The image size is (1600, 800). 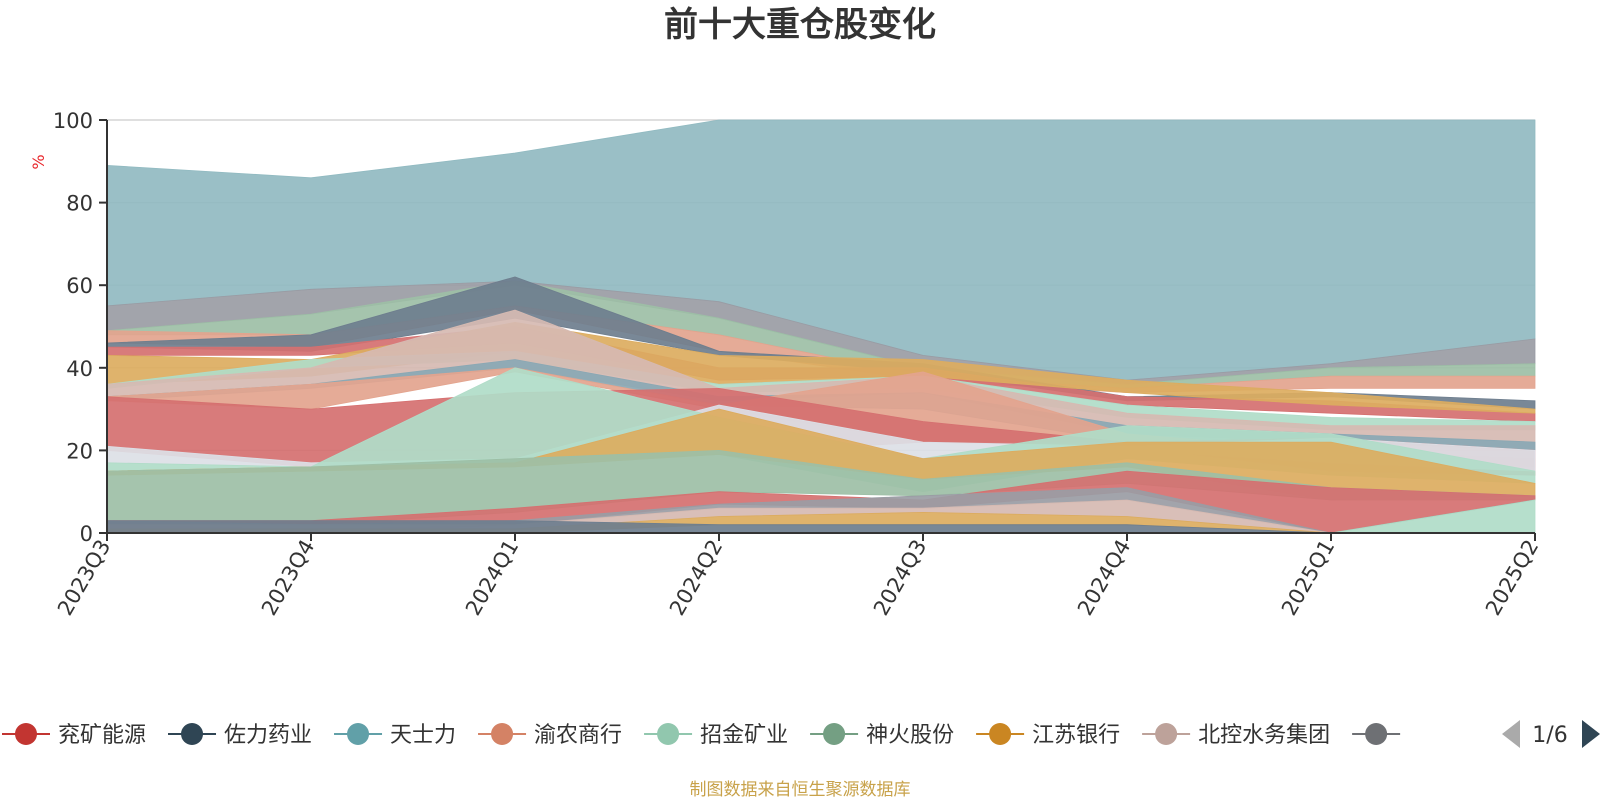 I want to click on y-tick-label: 0, so click(x=86, y=534).